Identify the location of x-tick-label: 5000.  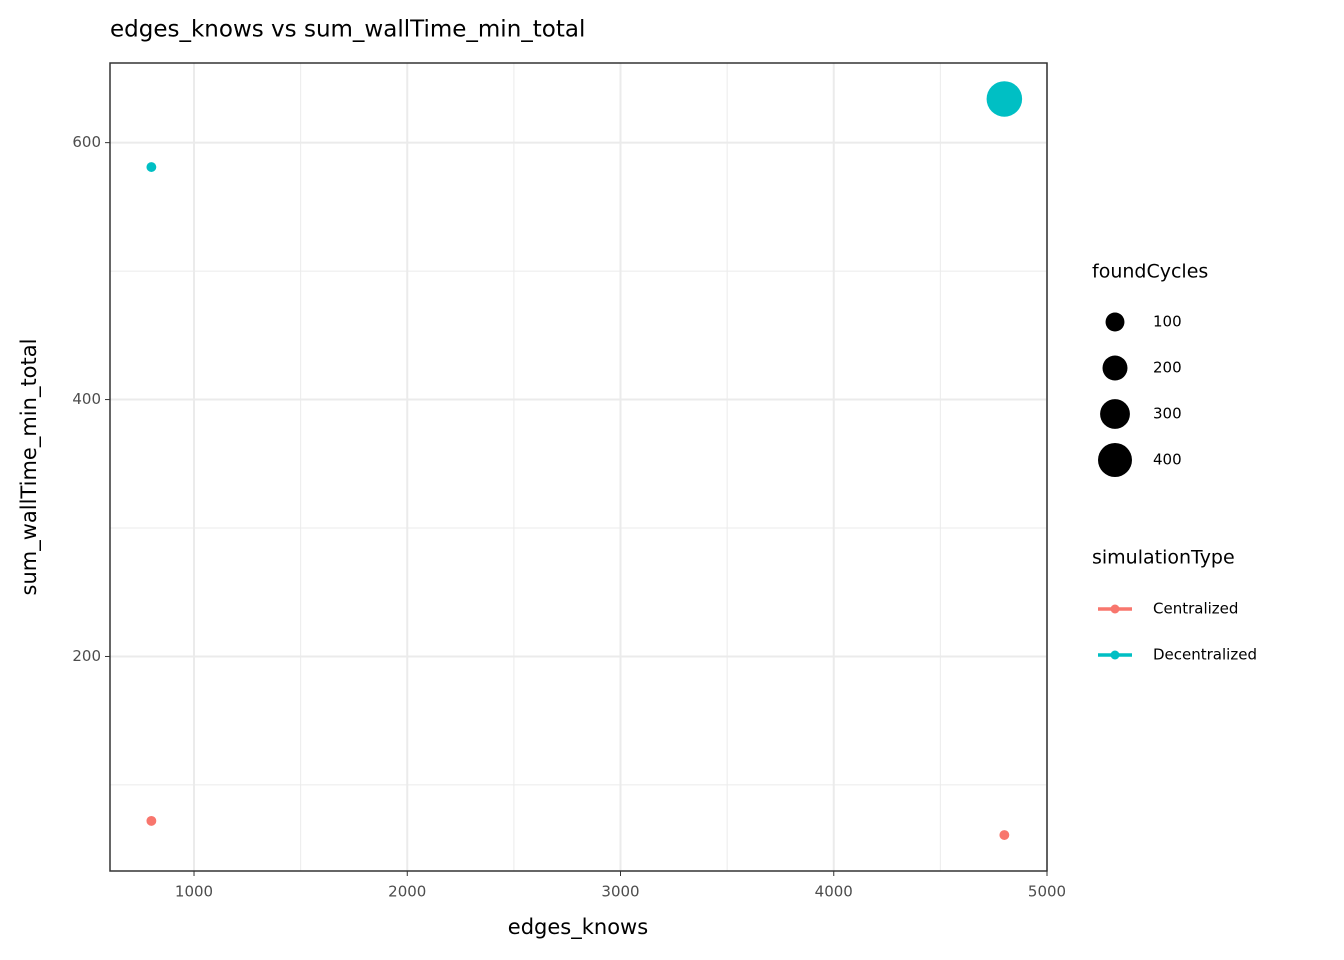
(1047, 892).